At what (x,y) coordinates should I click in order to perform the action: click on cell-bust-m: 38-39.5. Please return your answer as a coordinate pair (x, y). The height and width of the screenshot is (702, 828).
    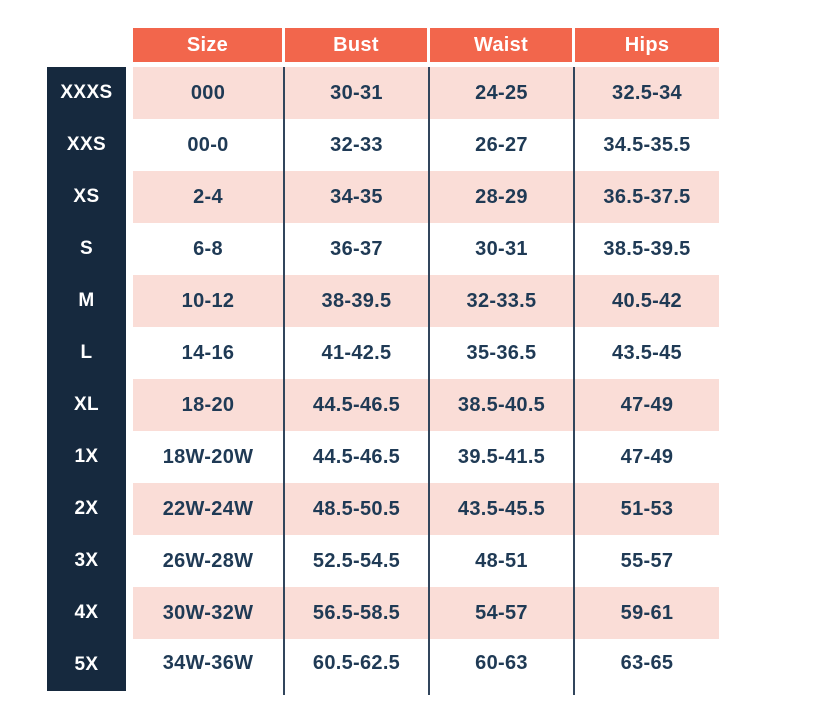
    Looking at the image, I should click on (357, 301).